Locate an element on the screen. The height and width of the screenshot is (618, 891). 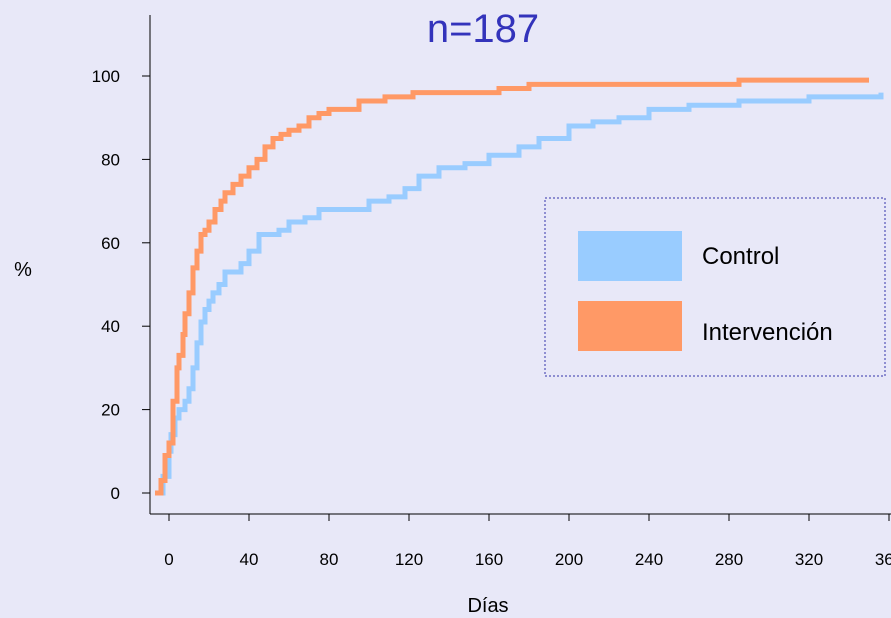
x-tick-label: 0 is located at coordinates (168, 559).